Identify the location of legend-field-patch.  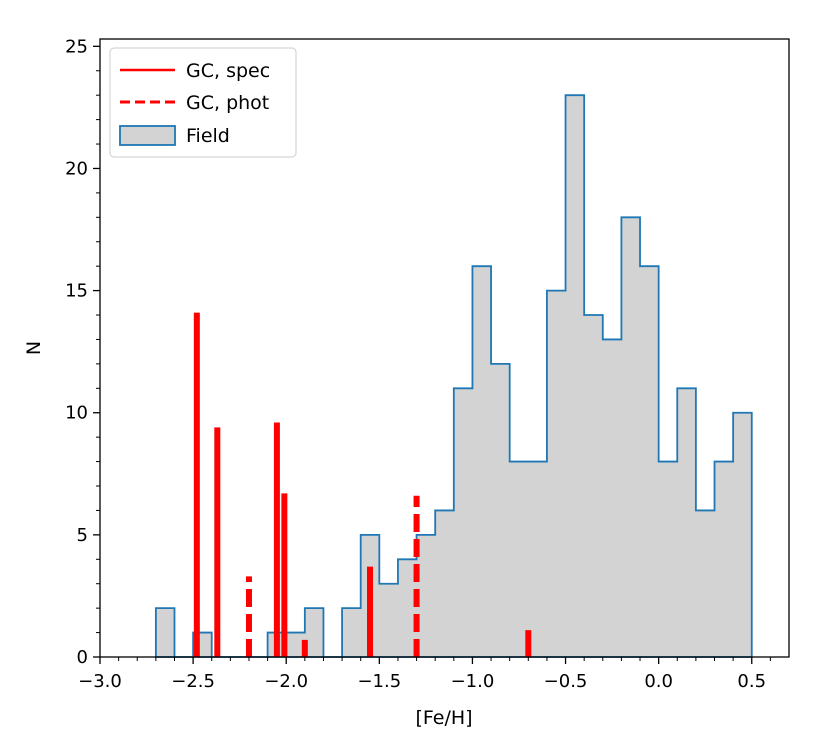
(147, 135).